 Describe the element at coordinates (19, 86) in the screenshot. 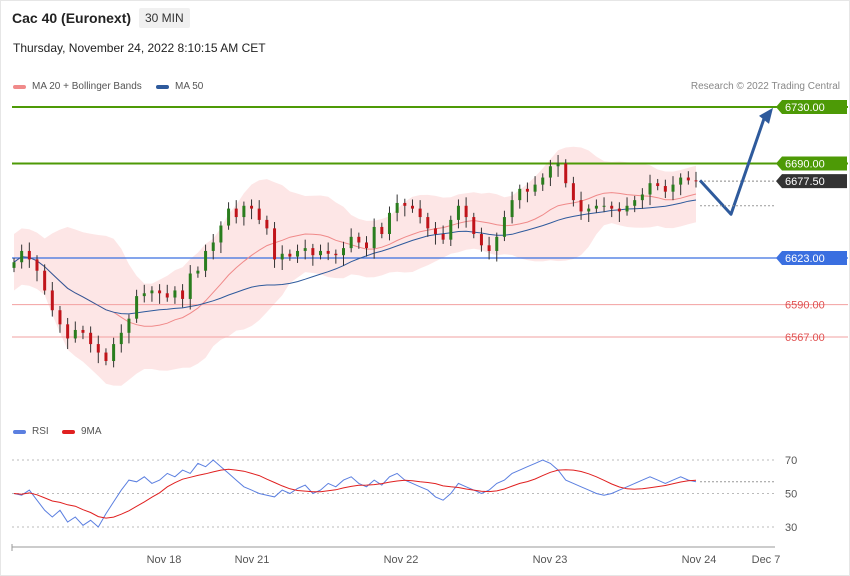

I see `ma20-swatch` at that location.